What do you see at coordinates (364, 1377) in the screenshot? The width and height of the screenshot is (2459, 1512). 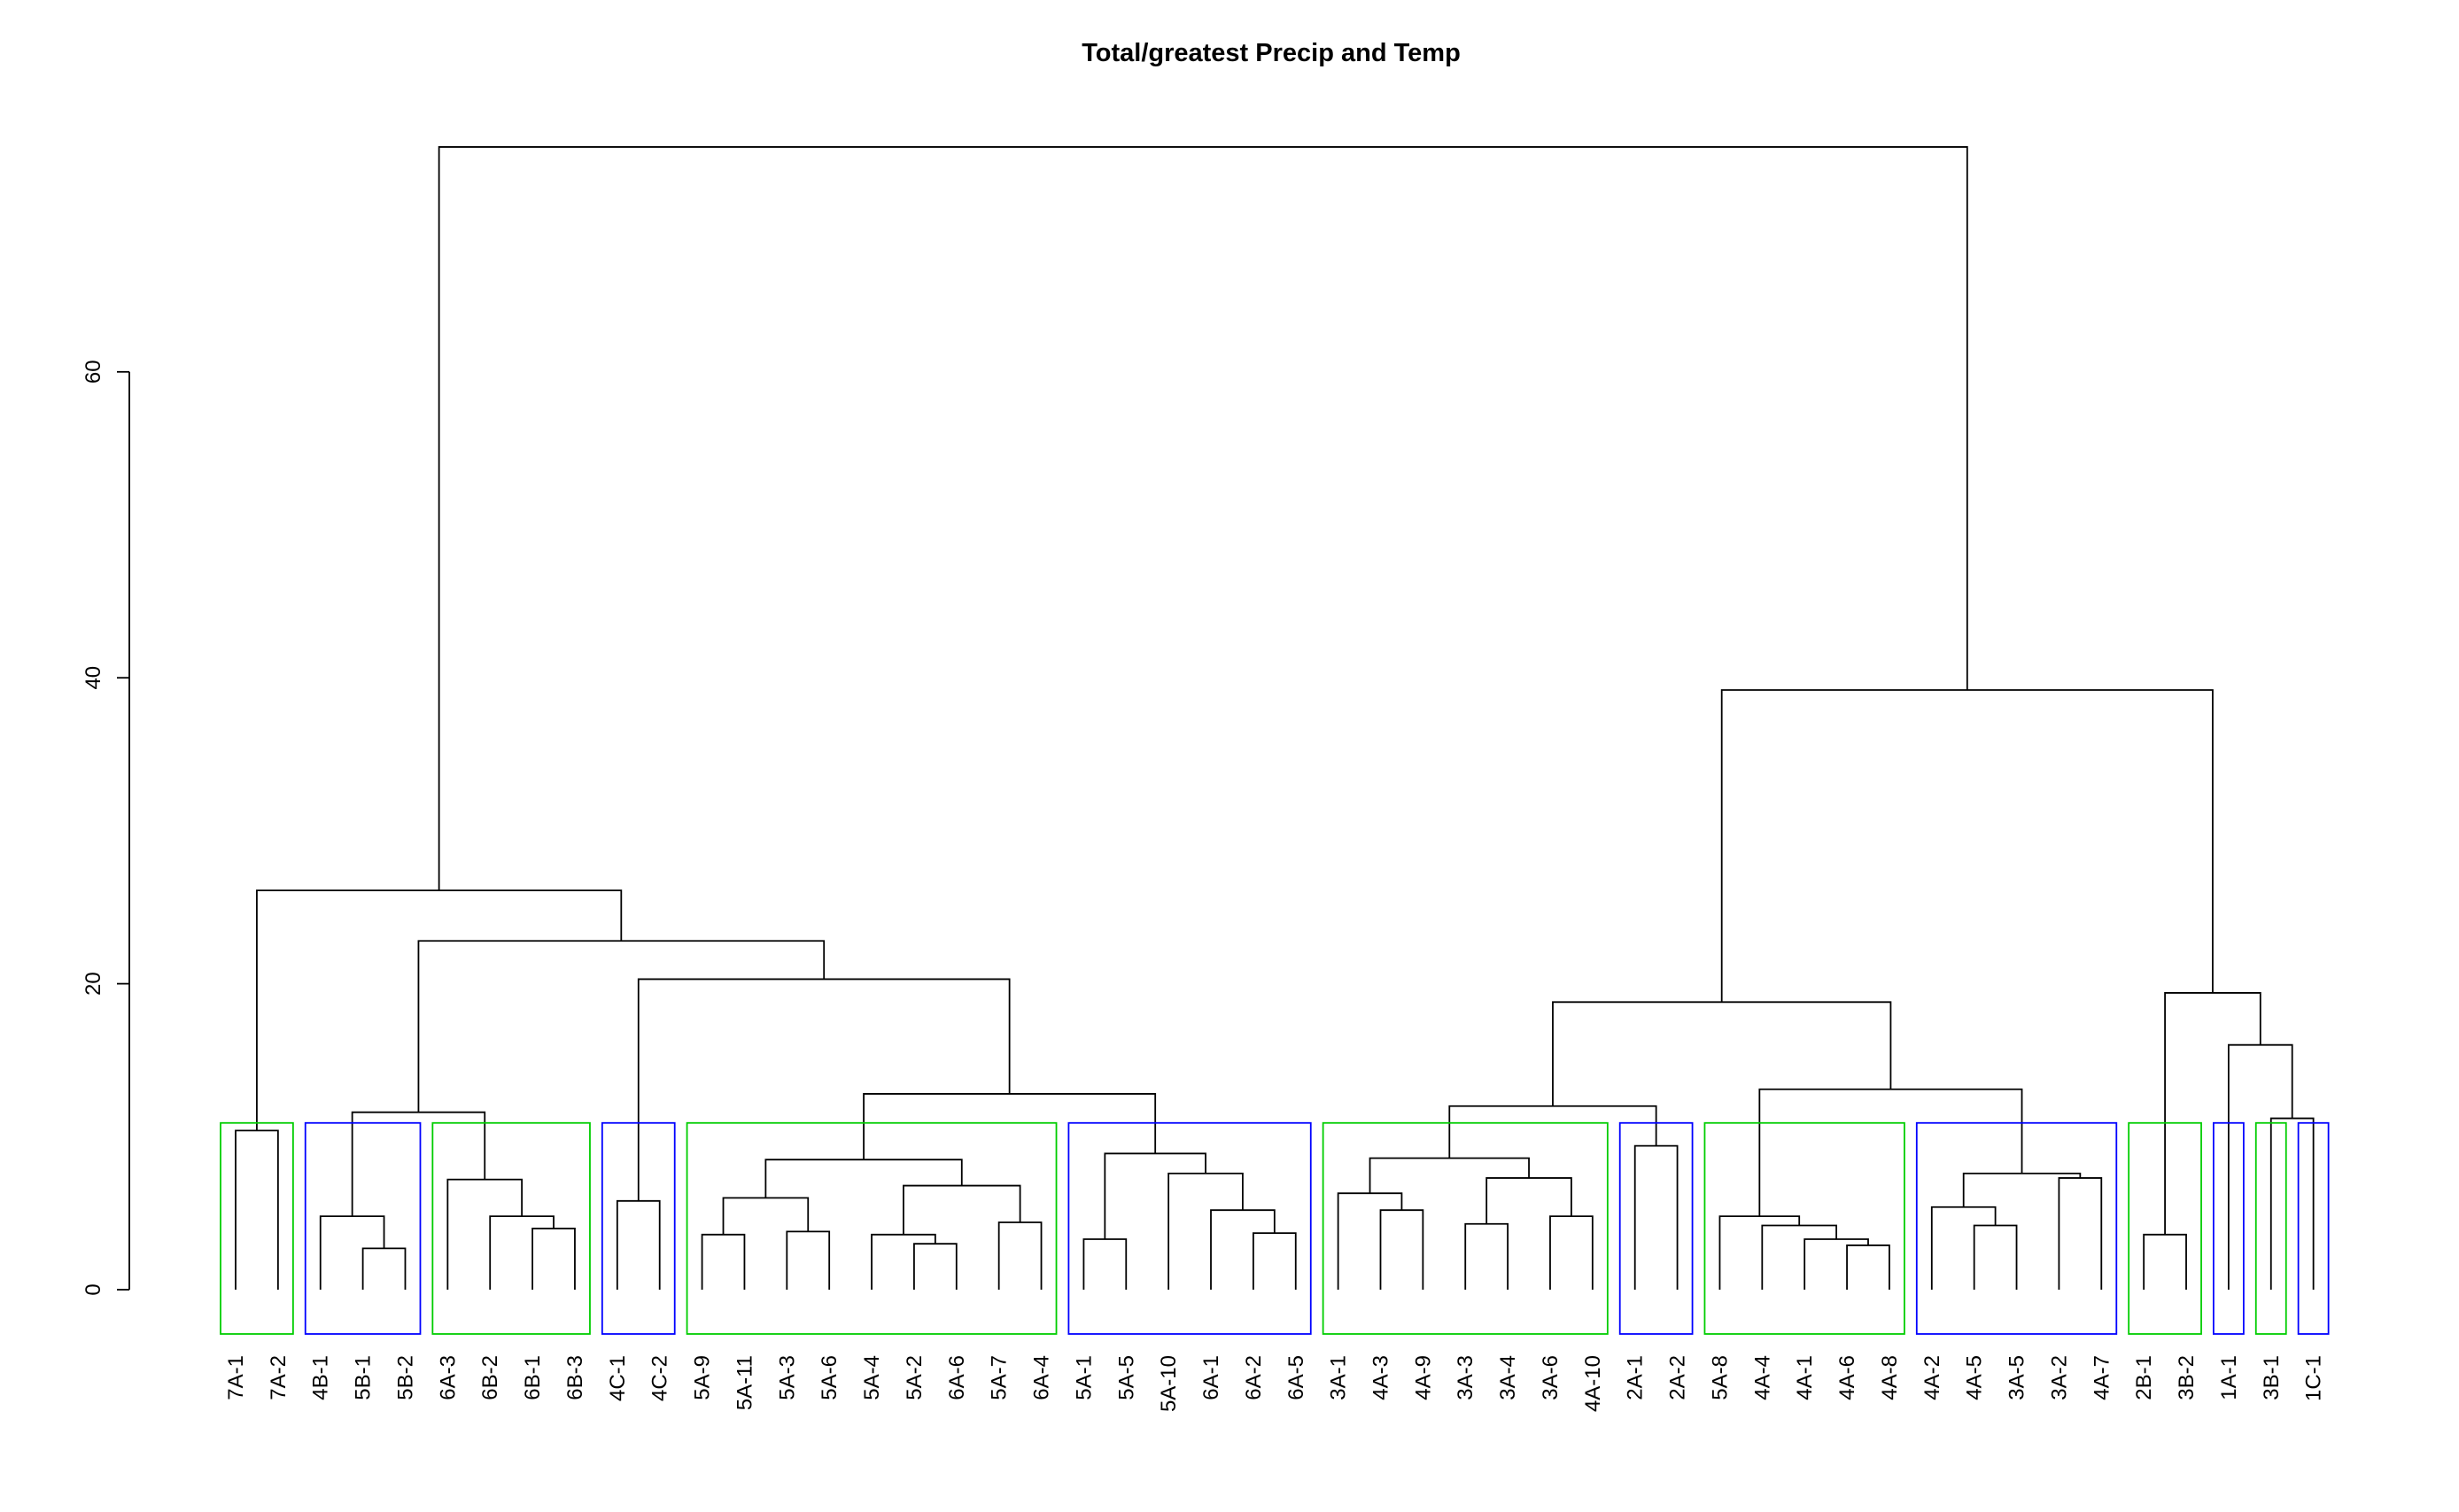 I see `leaf-label: 5B-1` at bounding box center [364, 1377].